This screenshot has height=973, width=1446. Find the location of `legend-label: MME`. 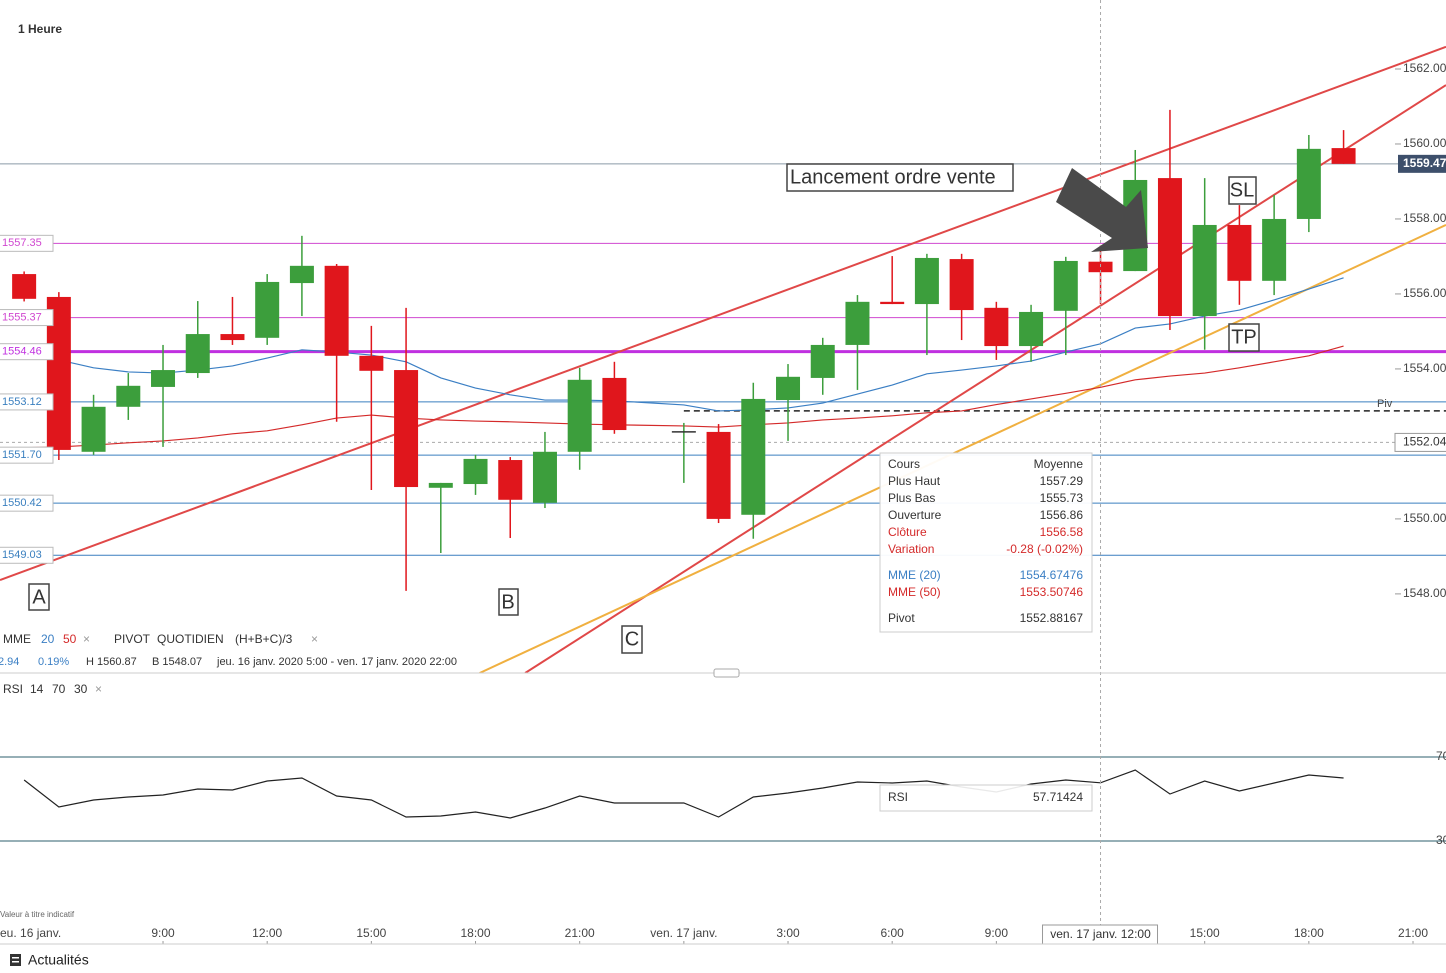

legend-label: MME is located at coordinates (17, 639).